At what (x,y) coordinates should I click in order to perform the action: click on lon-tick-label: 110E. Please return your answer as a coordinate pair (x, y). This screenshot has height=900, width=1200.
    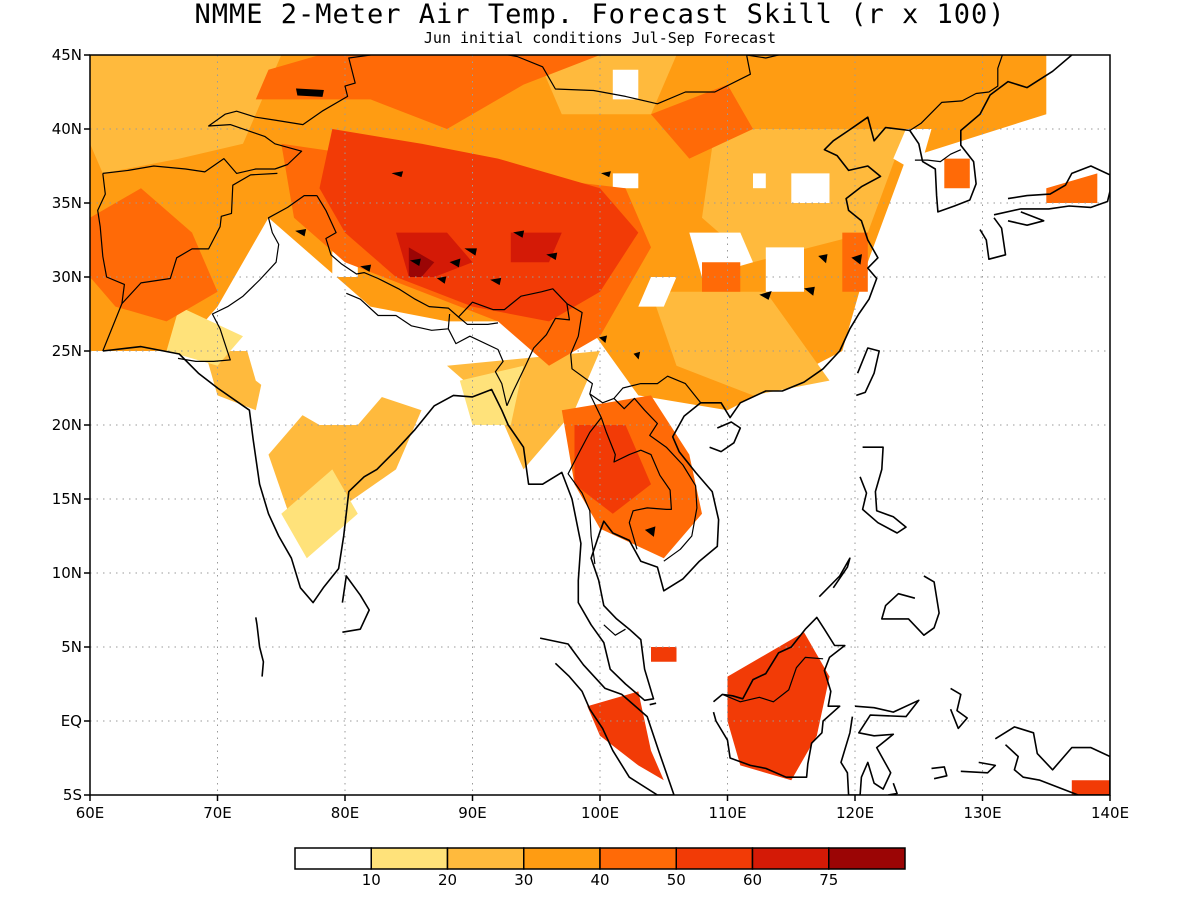
    Looking at the image, I should click on (727, 813).